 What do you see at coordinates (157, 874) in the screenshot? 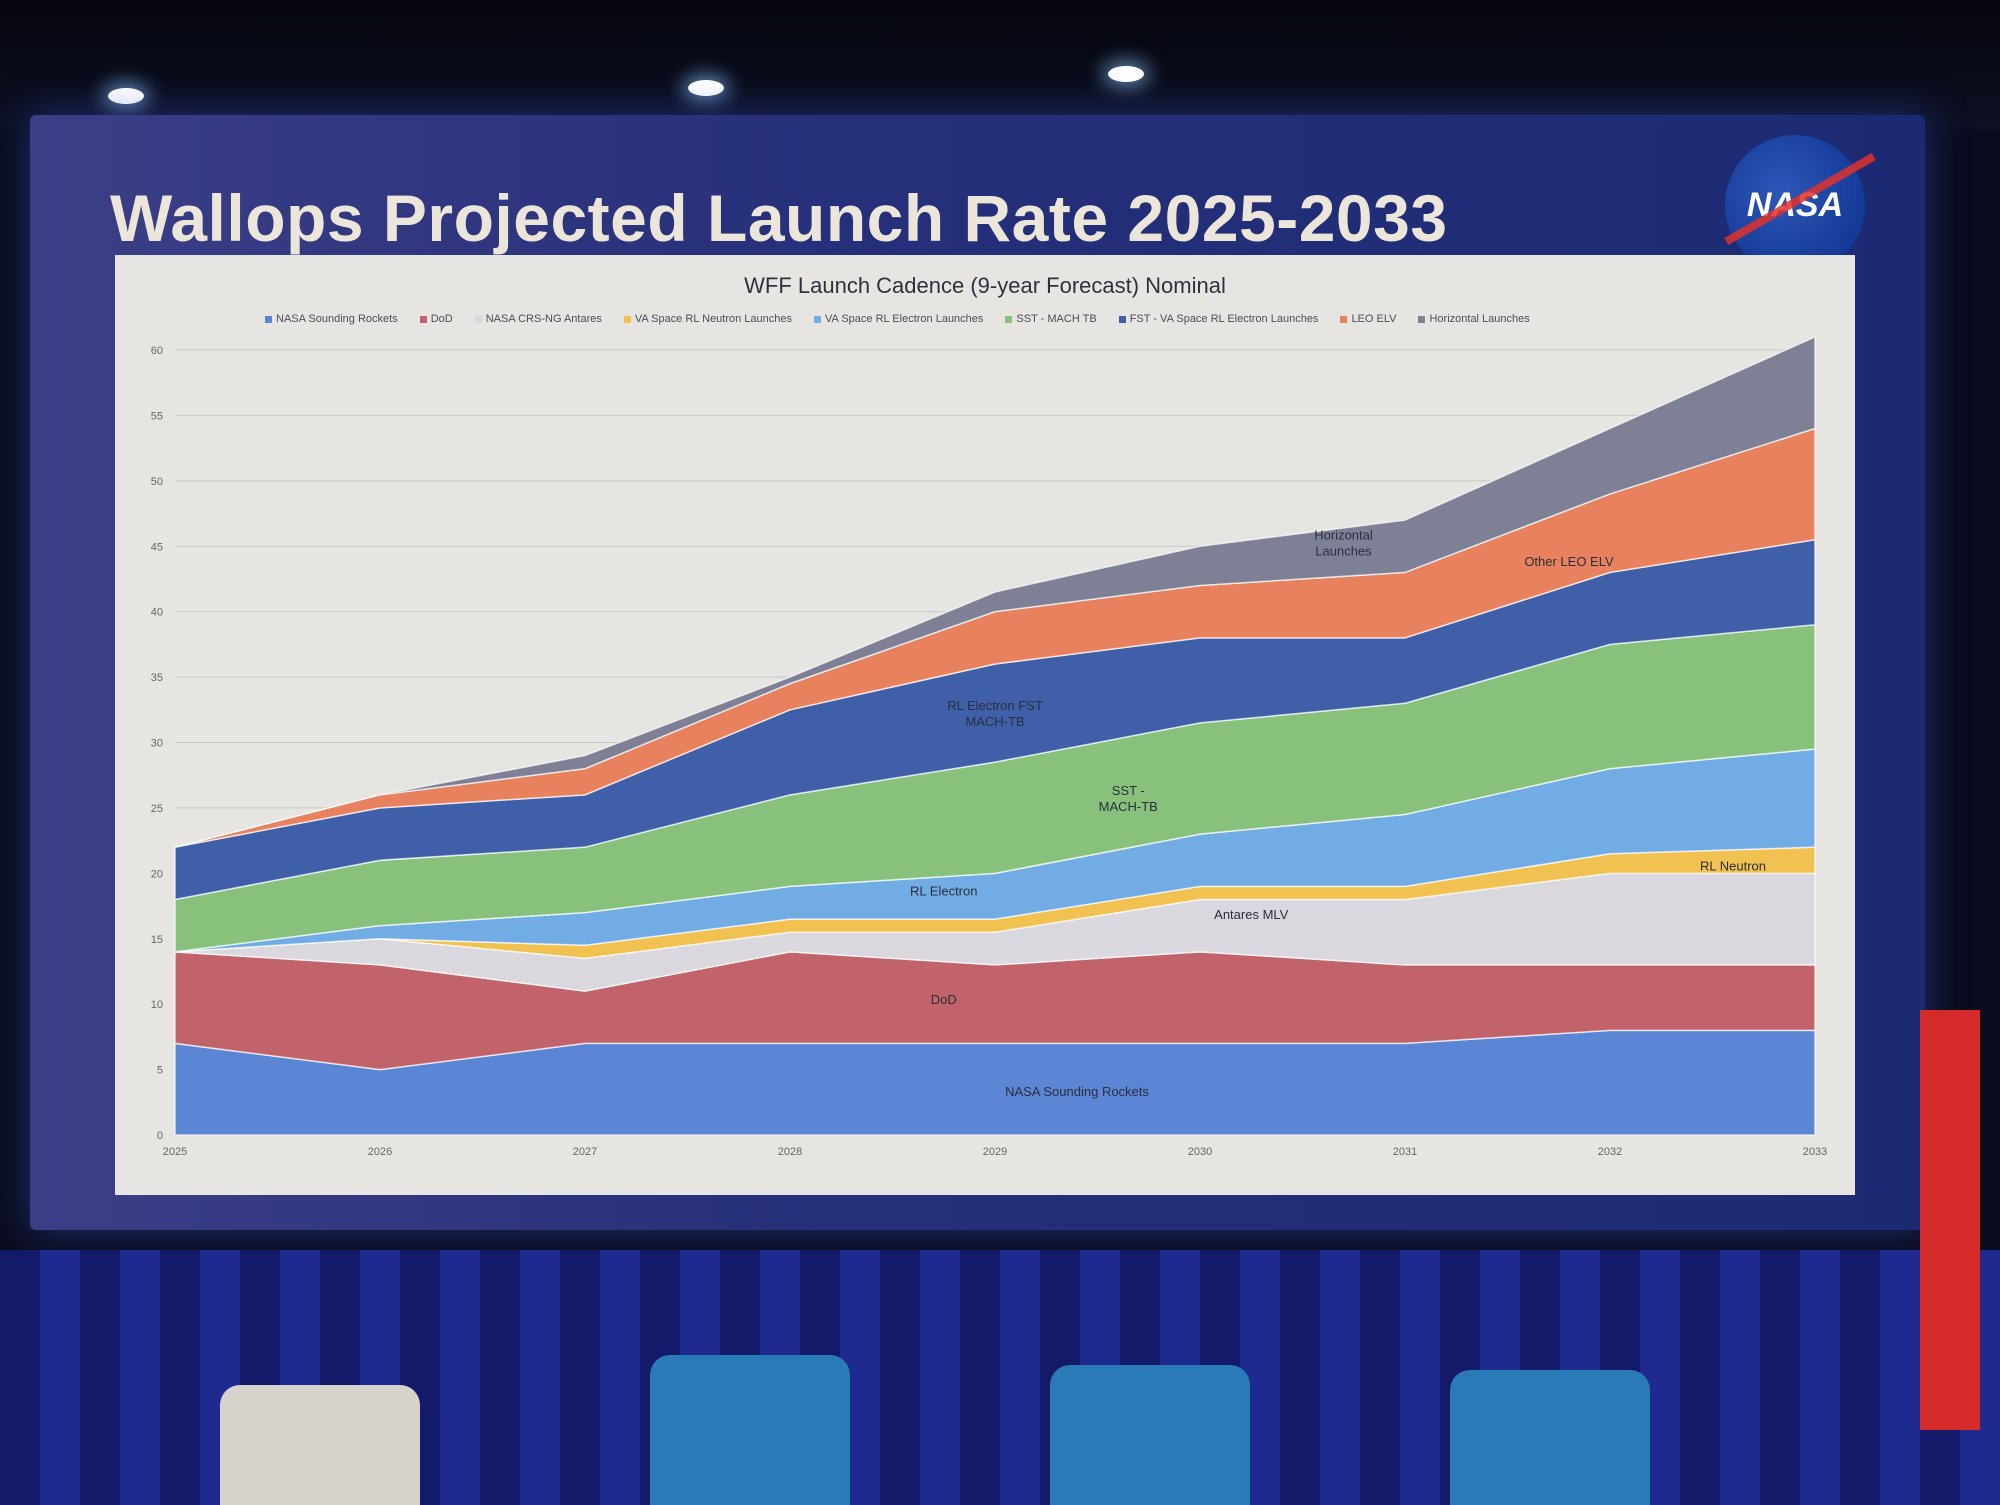
I see `y-tick-label: 20` at bounding box center [157, 874].